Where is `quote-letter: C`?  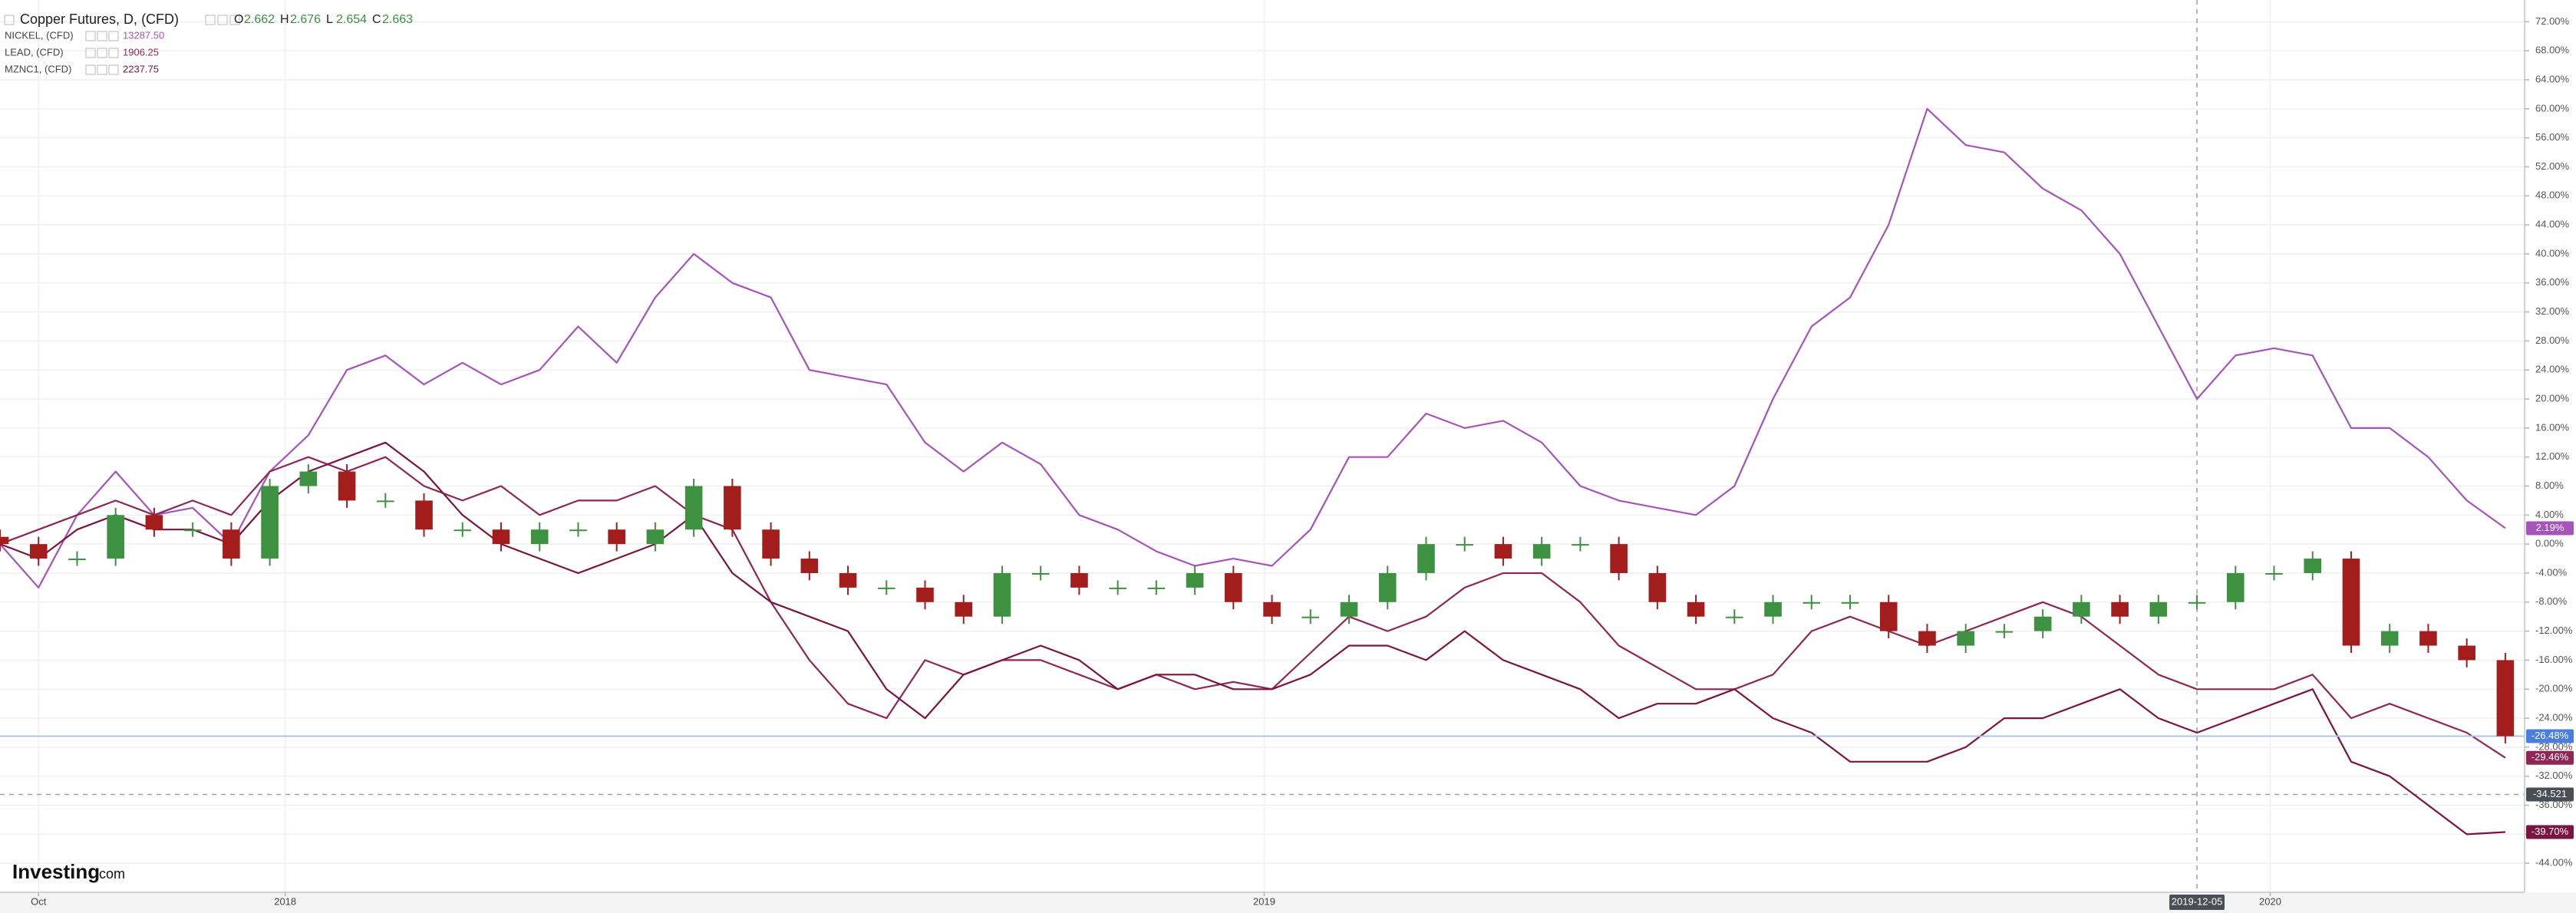
quote-letter: C is located at coordinates (376, 20).